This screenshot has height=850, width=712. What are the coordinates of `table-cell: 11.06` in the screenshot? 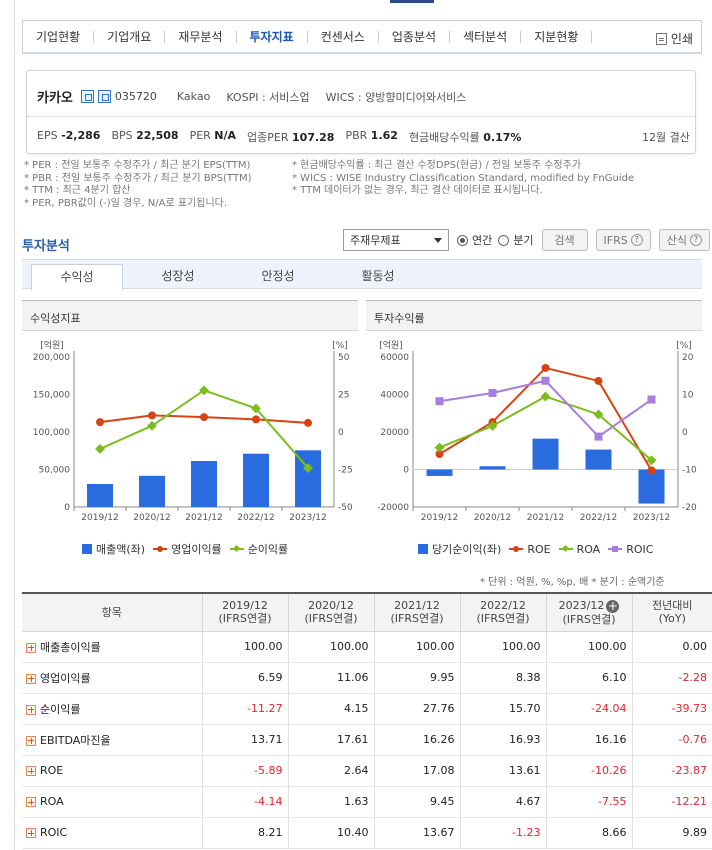 It's located at (330, 678).